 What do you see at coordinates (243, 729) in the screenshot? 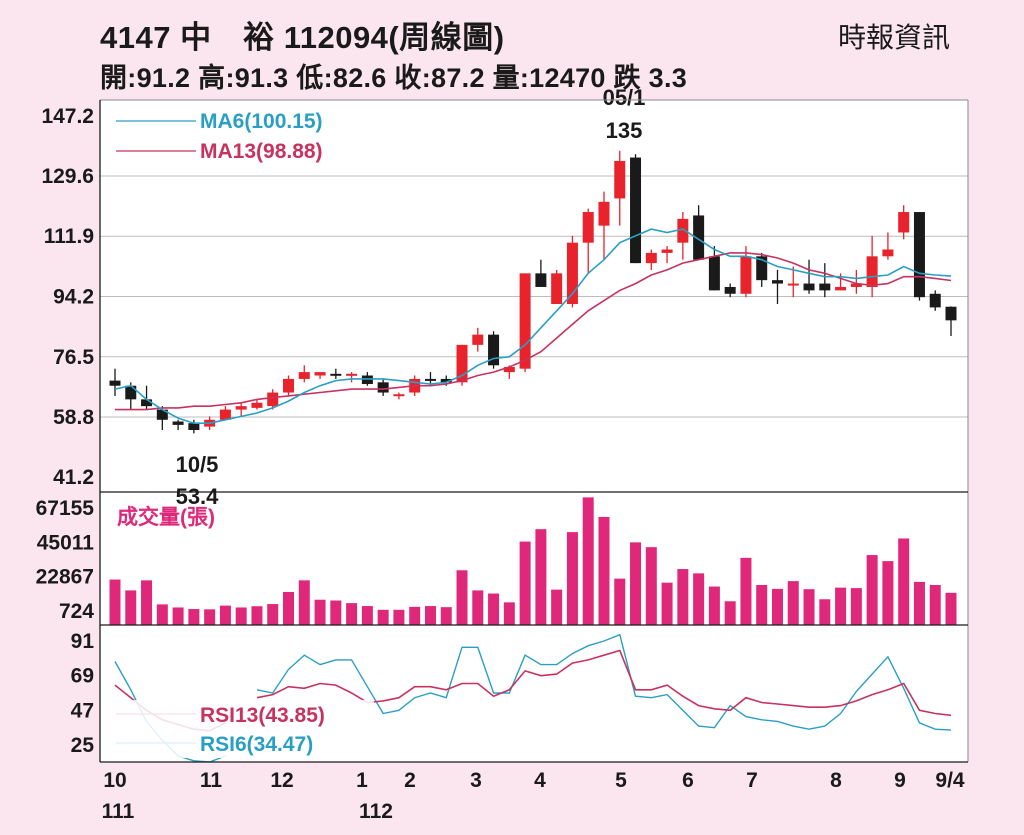
I see `rsi-legend-box` at bounding box center [243, 729].